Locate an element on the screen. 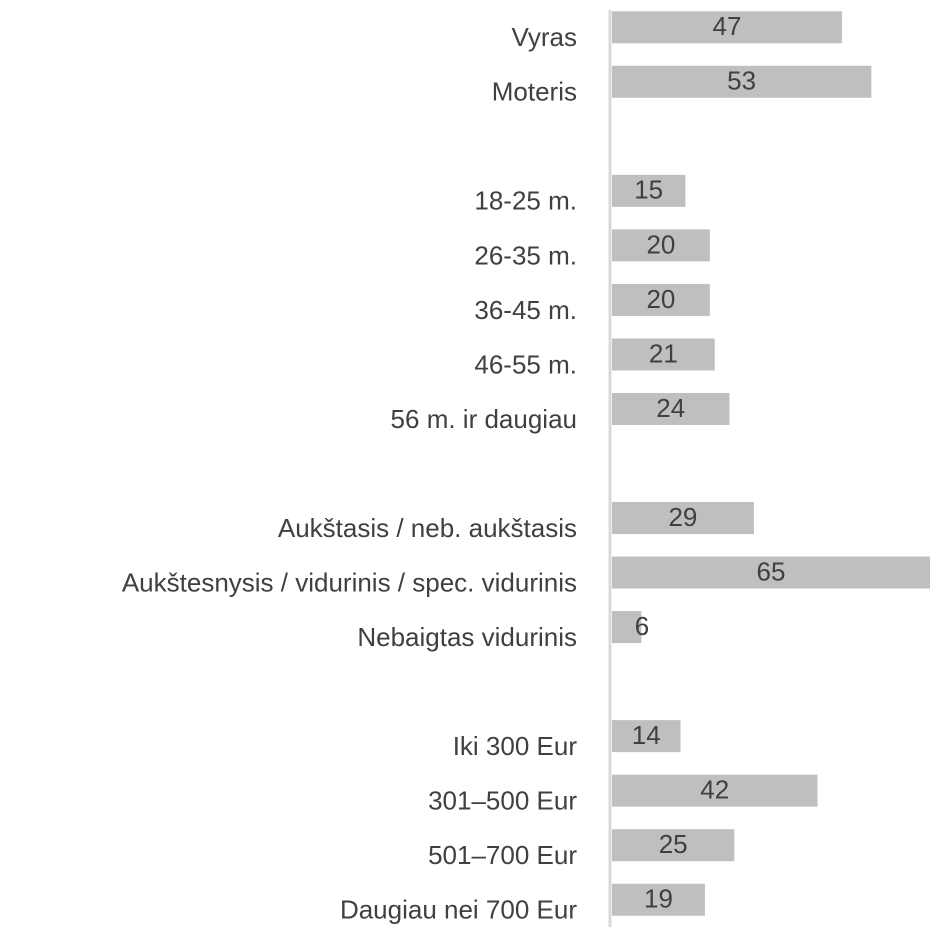 This screenshot has width=930, height=927. y-tick-label: 501–700 Eur is located at coordinates (502, 855).